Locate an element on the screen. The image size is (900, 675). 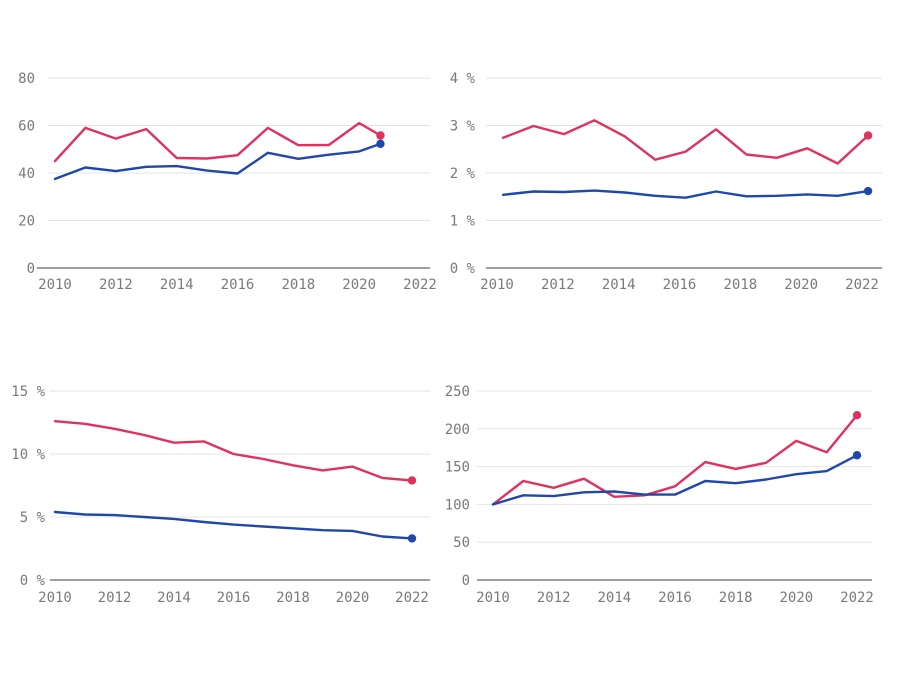
y-tick-label: 80 is located at coordinates (26, 79).